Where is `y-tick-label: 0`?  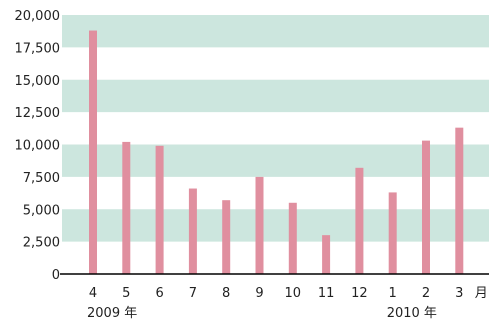 y-tick-label: 0 is located at coordinates (56, 275).